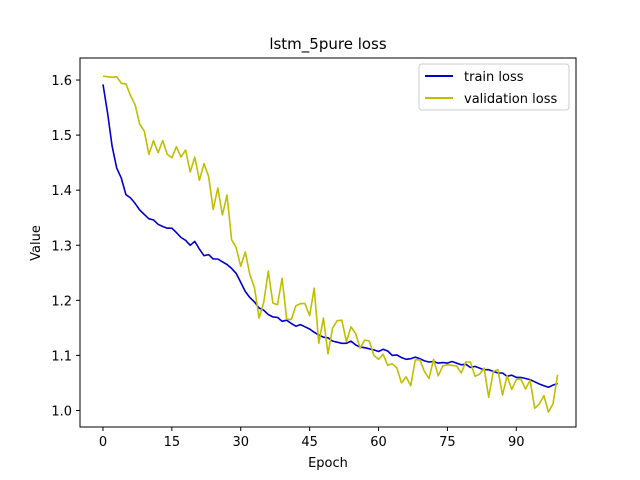 The height and width of the screenshot is (480, 640). I want to click on x-tick-label: 60, so click(378, 442).